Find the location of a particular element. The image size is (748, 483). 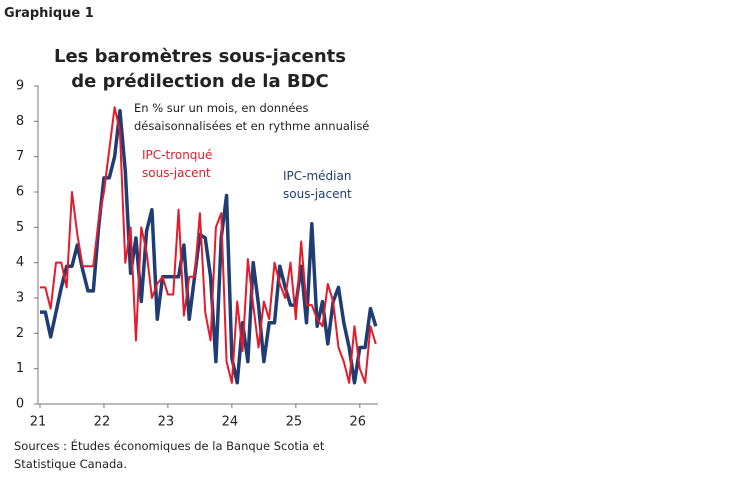

header: Graphique 1 is located at coordinates (49, 13).